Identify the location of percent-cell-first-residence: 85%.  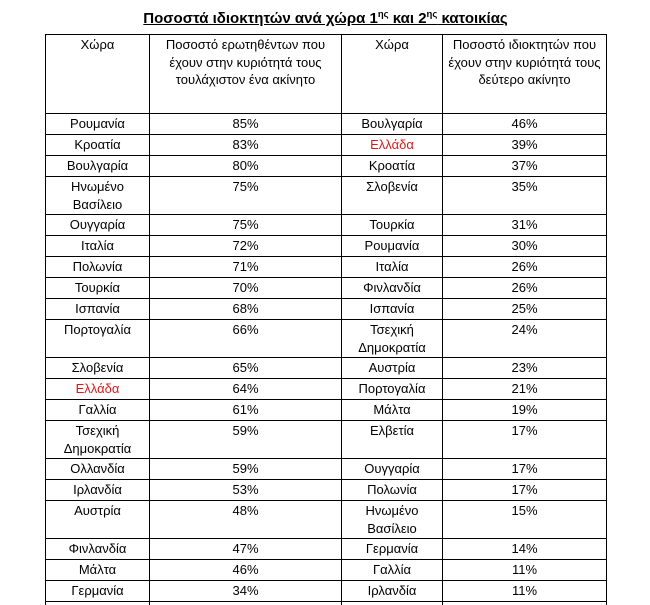
(245, 124).